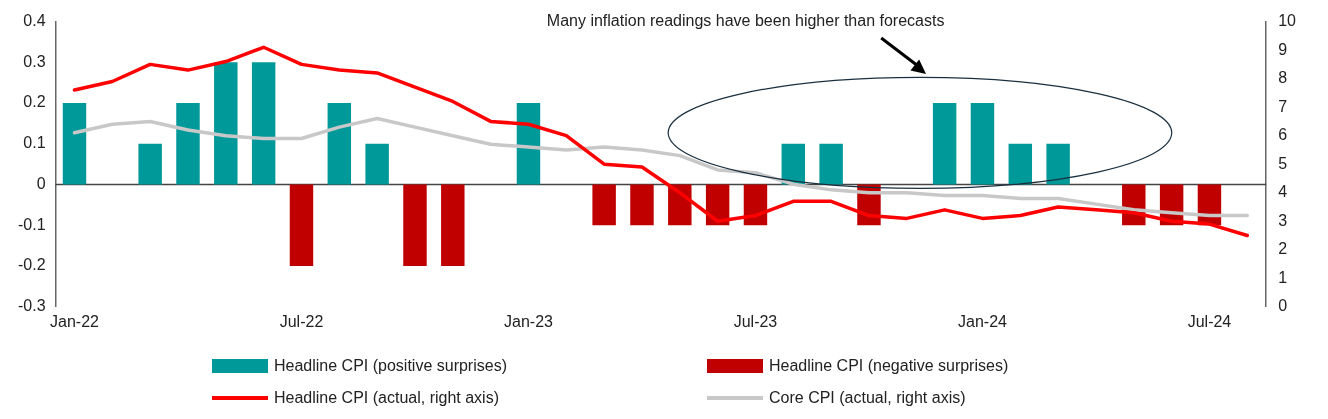 The height and width of the screenshot is (419, 1328). I want to click on x-tick-label: Jan-23, so click(529, 321).